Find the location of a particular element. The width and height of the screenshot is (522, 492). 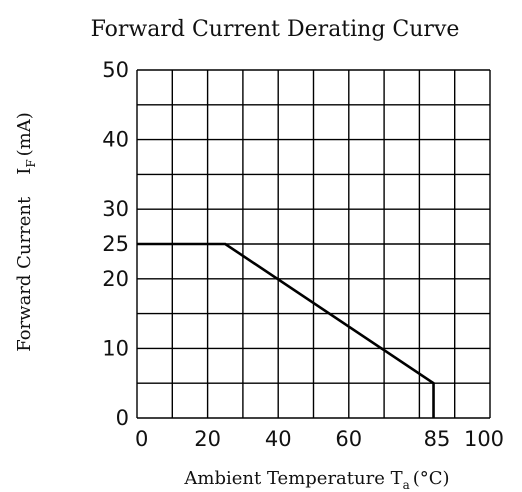

y-axis-label-prefix: Forward Current is located at coordinates (24, 274).